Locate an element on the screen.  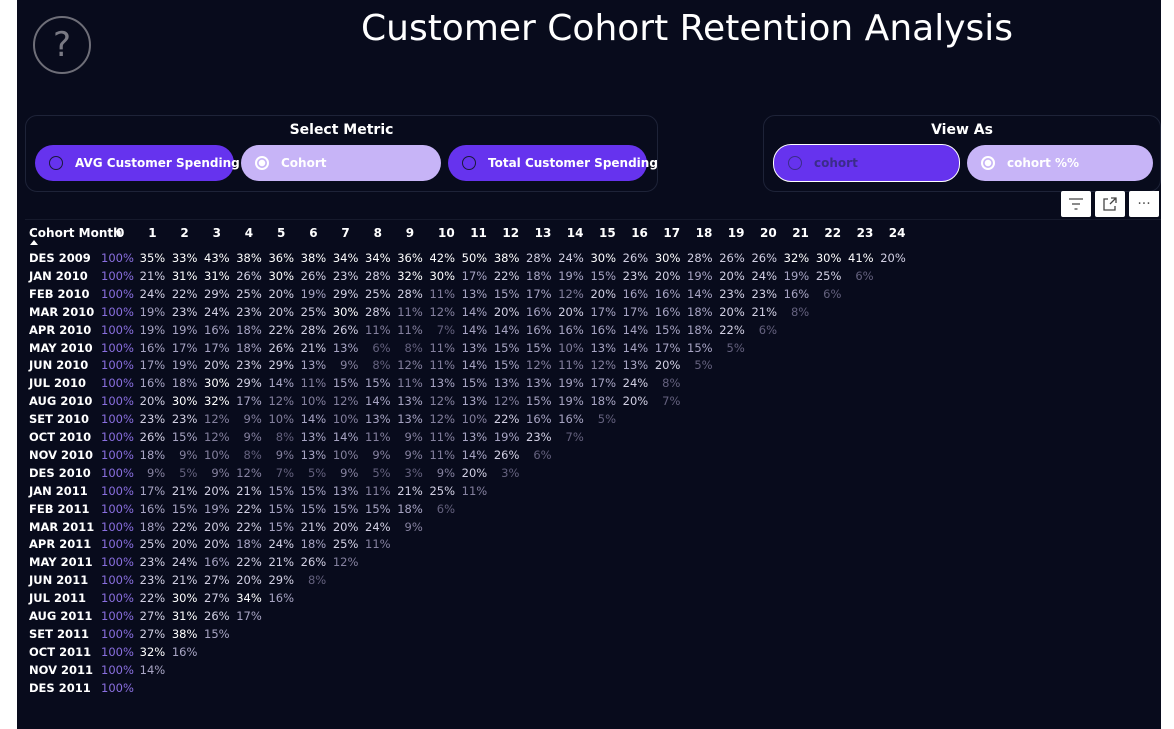
retention-cell: 9% is located at coordinates (284, 454).